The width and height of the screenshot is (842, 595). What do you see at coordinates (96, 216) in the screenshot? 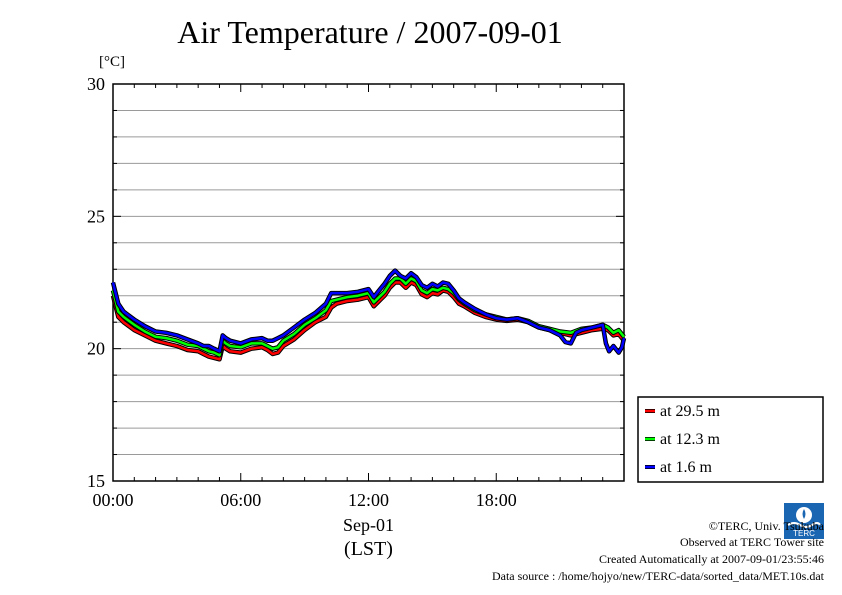
I see `y-tick-label: 25` at bounding box center [96, 216].